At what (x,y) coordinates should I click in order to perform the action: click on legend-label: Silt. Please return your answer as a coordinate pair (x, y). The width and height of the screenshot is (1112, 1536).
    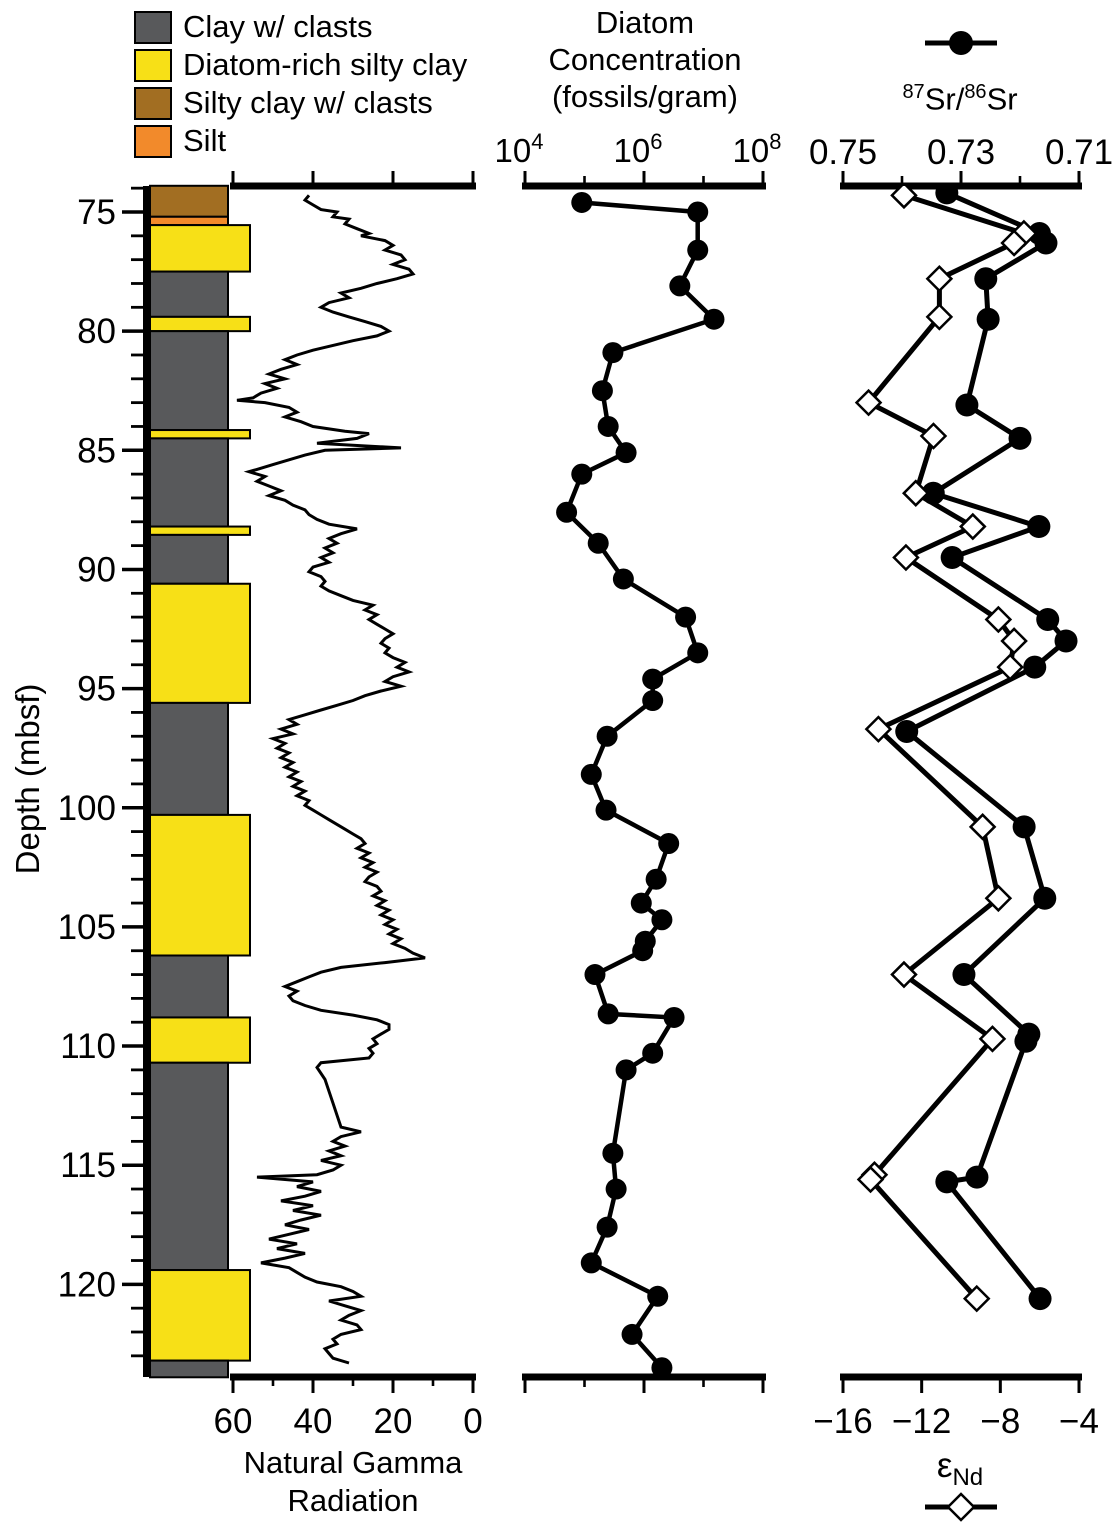
    Looking at the image, I should click on (205, 140).